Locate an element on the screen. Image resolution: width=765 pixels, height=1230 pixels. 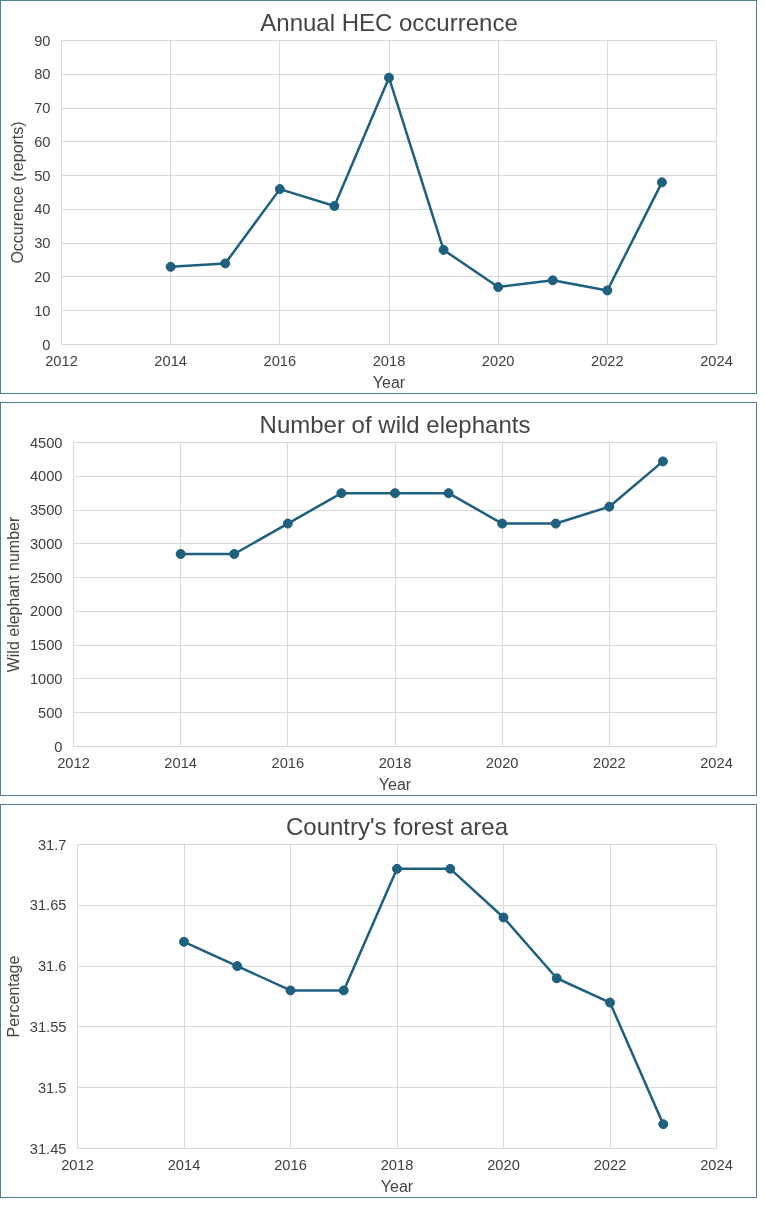
y-tick-label: 3000 is located at coordinates (46, 543).